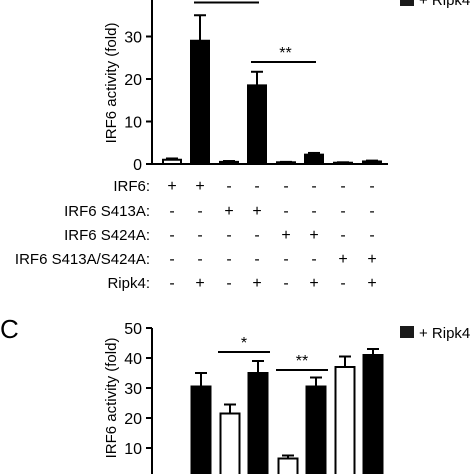  Describe the element at coordinates (407, 332) in the screenshot. I see `chart-bottom-legend-swatch` at that location.